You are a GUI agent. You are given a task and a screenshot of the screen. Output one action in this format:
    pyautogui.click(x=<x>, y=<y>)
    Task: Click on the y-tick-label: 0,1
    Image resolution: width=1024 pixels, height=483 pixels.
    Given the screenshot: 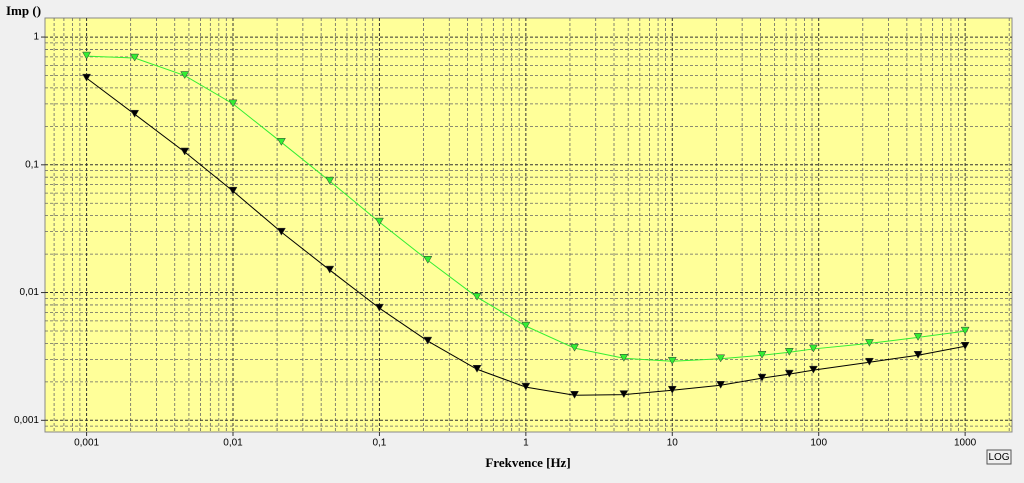 What is the action you would take?
    pyautogui.click(x=32, y=164)
    